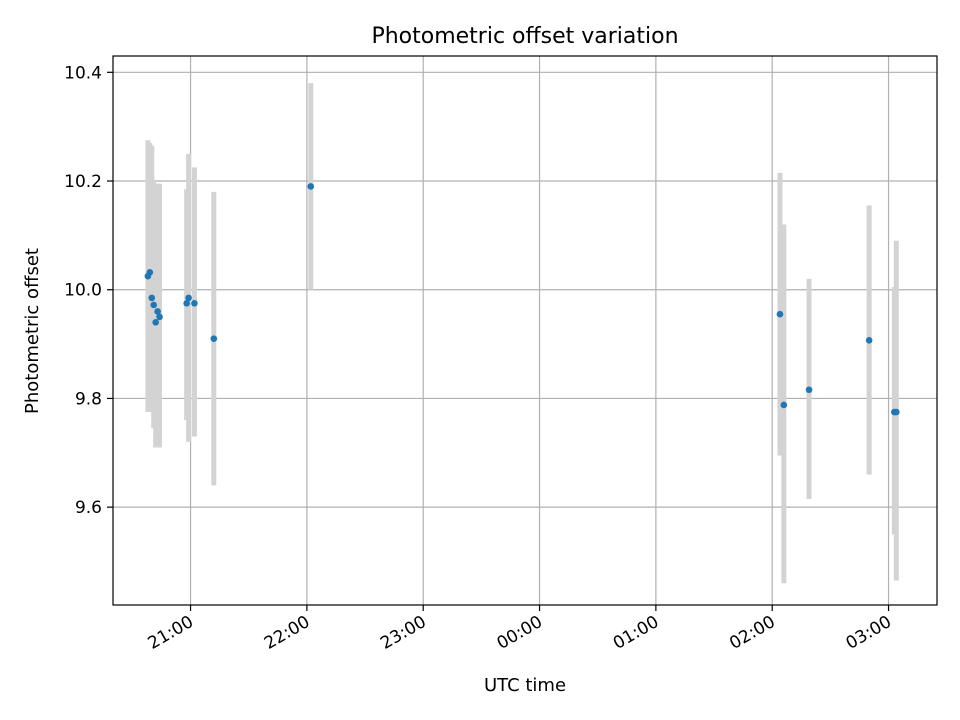 The height and width of the screenshot is (720, 960). I want to click on y-axis: 9.6 9.8 10.0 10.2 10.4, so click(88, 290).